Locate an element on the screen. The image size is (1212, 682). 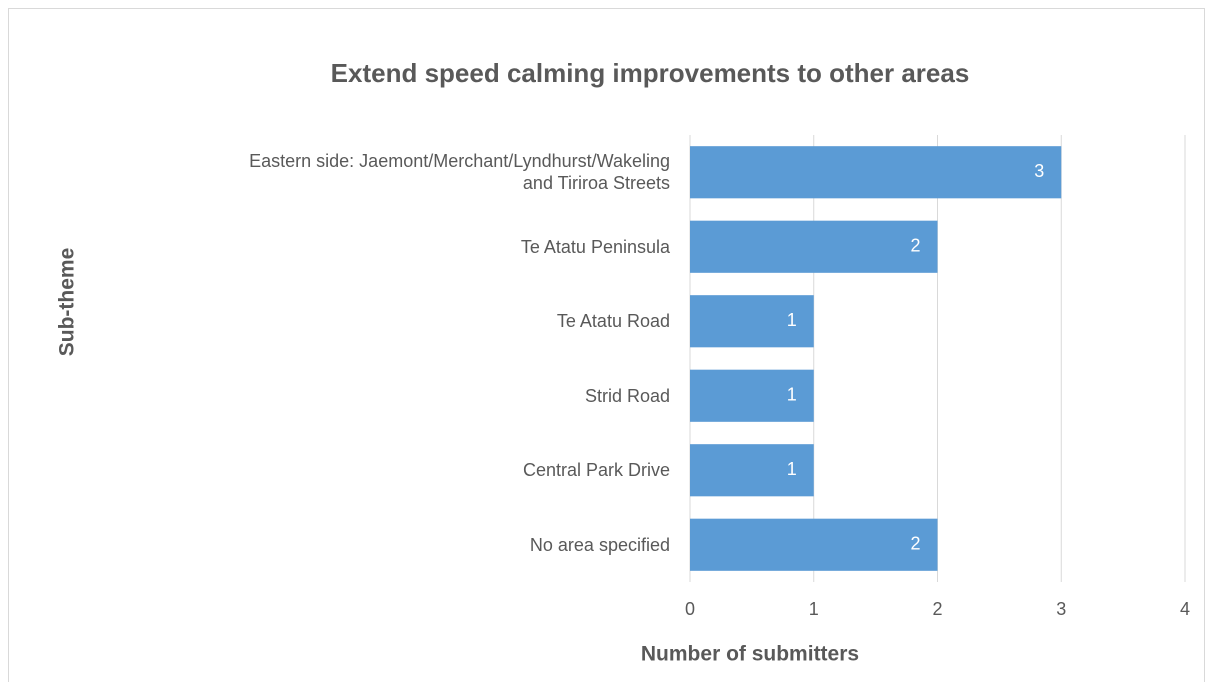
value-label: 3 is located at coordinates (1039, 171).